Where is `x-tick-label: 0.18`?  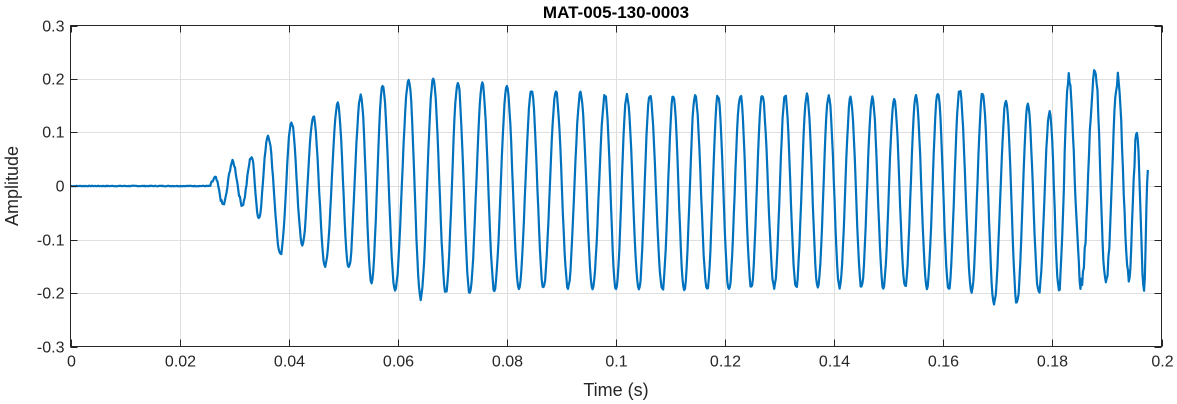 x-tick-label: 0.18 is located at coordinates (1052, 362).